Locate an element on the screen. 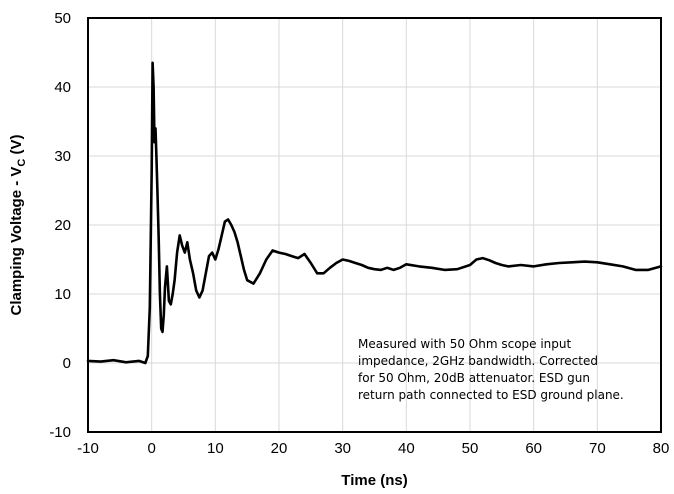 Image resolution: width=674 pixels, height=494 pixels. annotation-line: impedance, 2GHz bandwidth. Corrected is located at coordinates (478, 361).